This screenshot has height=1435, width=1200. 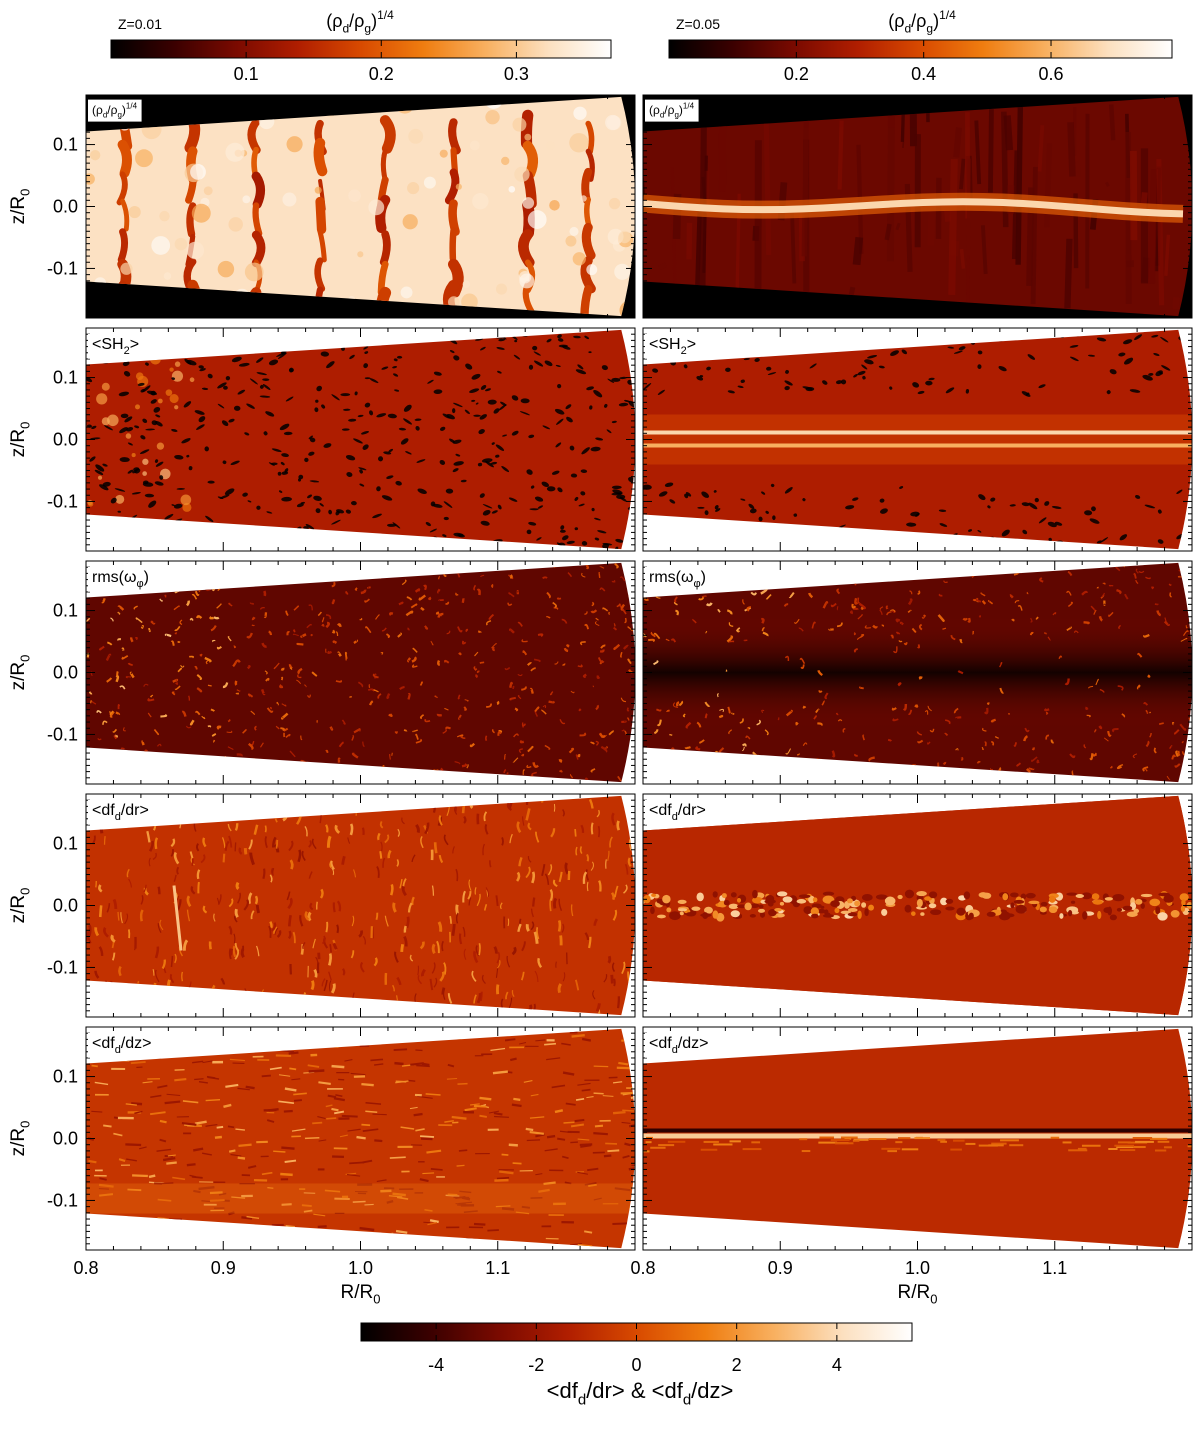 I want to click on x-axis-label: R/R0, so click(x=918, y=1294).